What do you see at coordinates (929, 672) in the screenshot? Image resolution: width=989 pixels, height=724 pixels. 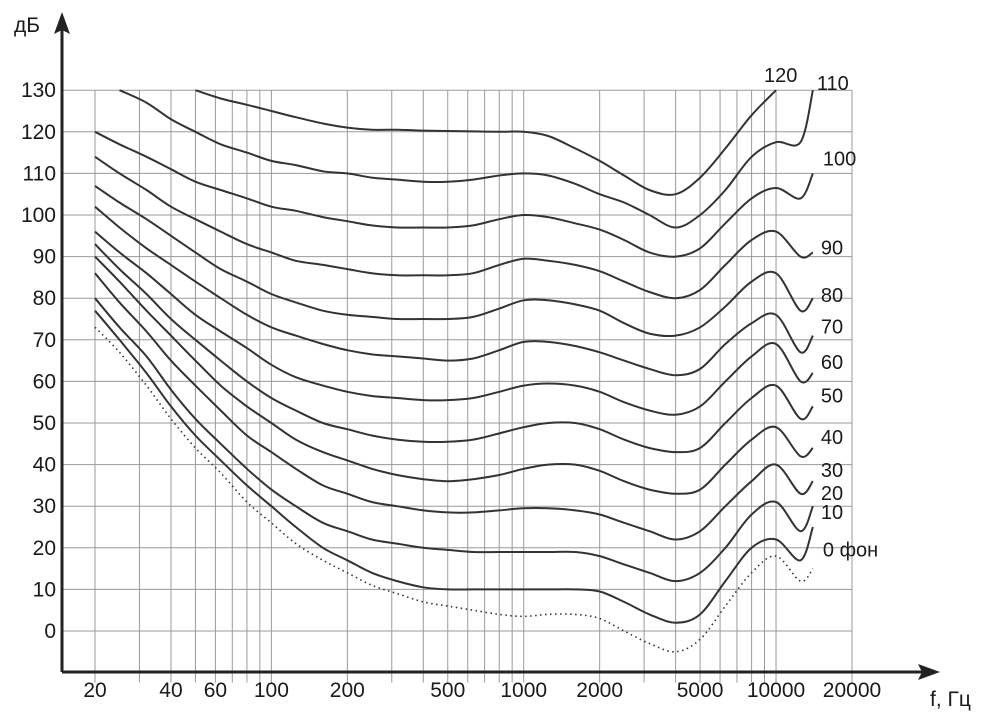 I see `x-axis-arrow-icon` at bounding box center [929, 672].